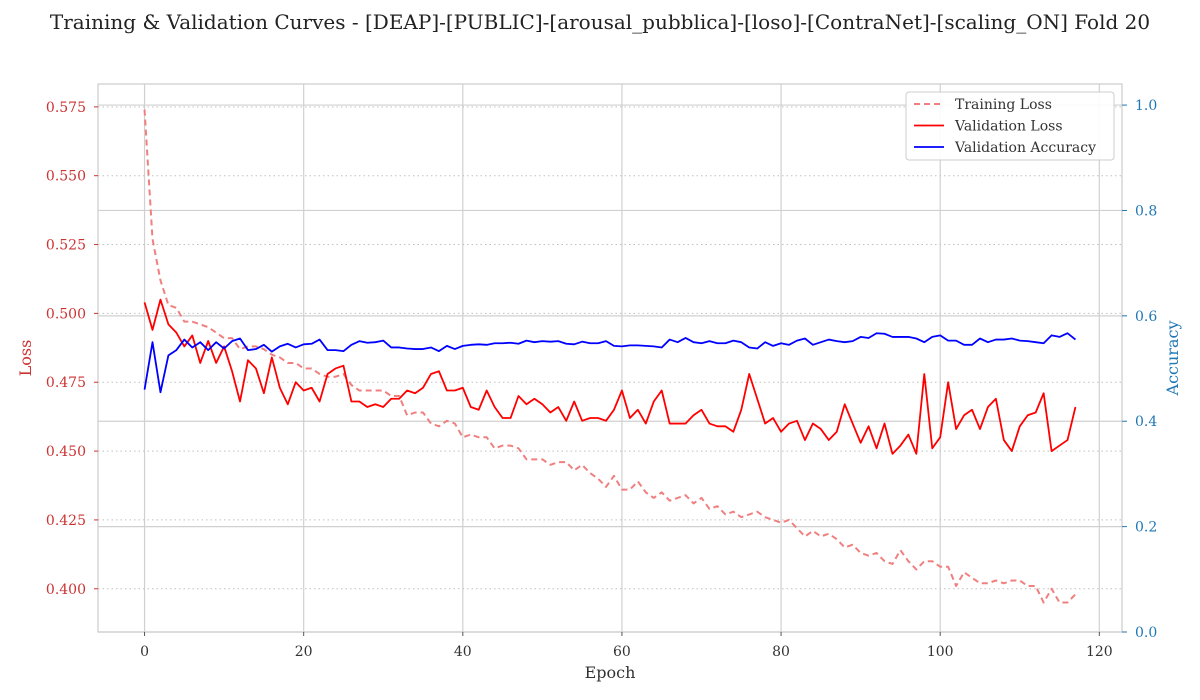 The width and height of the screenshot is (1200, 700). Describe the element at coordinates (25, 358) in the screenshot. I see `y-axis-left-label: Loss` at that location.